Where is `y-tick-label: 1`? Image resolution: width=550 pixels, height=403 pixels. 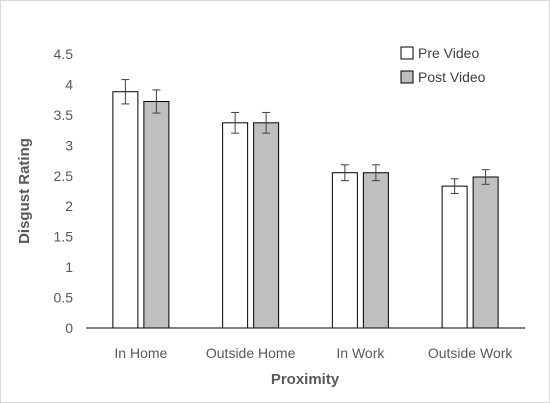
y-tick-label: 1 is located at coordinates (69, 267).